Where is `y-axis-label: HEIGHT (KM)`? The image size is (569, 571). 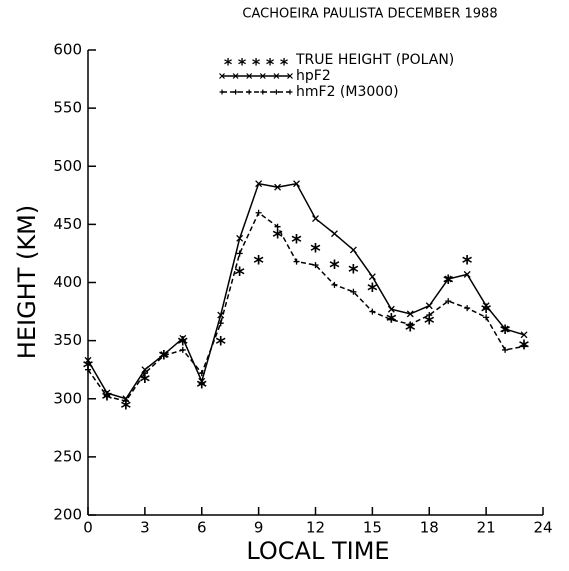 y-axis-label: HEIGHT (KM) is located at coordinates (27, 282).